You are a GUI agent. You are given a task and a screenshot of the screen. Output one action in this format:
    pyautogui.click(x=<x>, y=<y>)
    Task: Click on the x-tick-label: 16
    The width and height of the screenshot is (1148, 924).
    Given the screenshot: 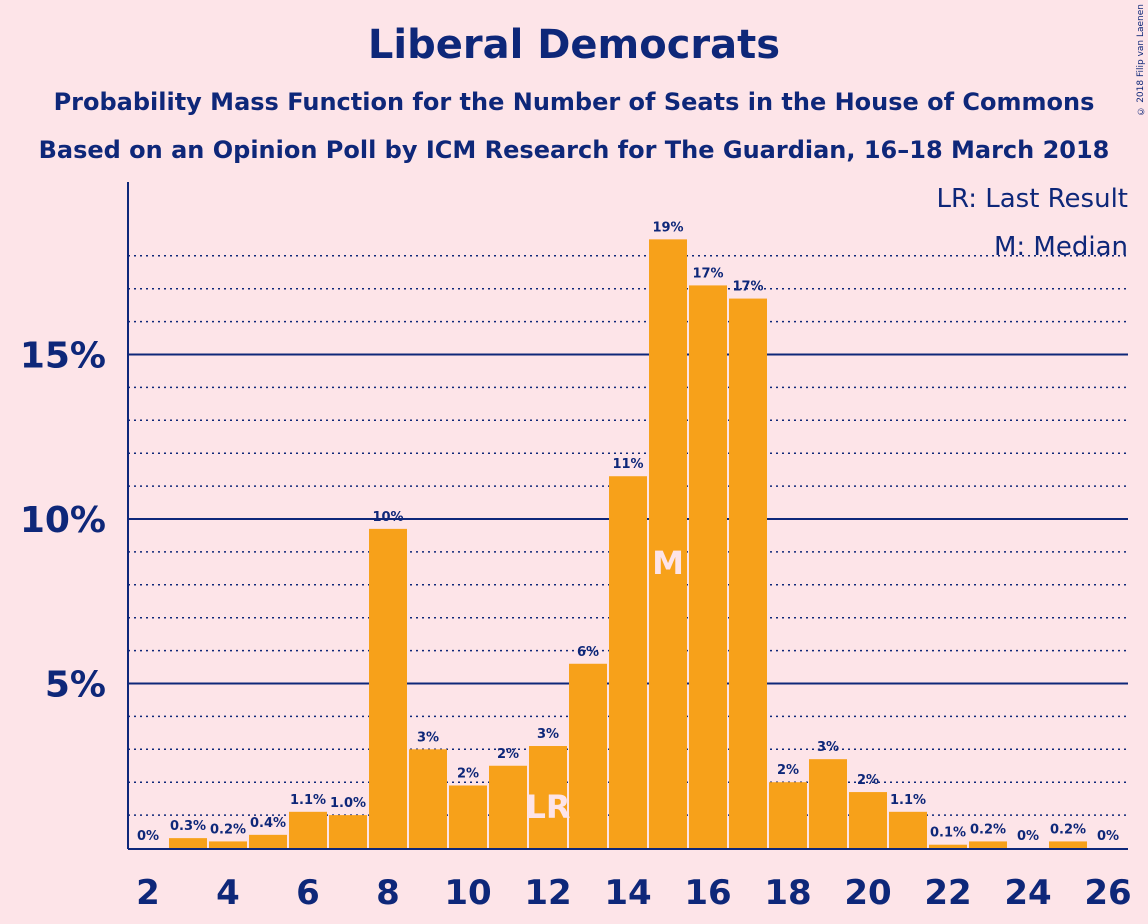 What is the action you would take?
    pyautogui.click(x=707, y=893)
    